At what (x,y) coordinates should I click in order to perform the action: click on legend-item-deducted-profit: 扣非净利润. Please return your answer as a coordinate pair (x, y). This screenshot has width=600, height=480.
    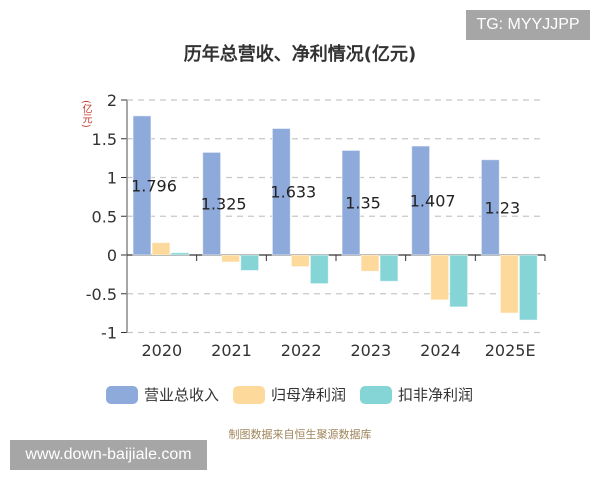
    Looking at the image, I should click on (416, 394).